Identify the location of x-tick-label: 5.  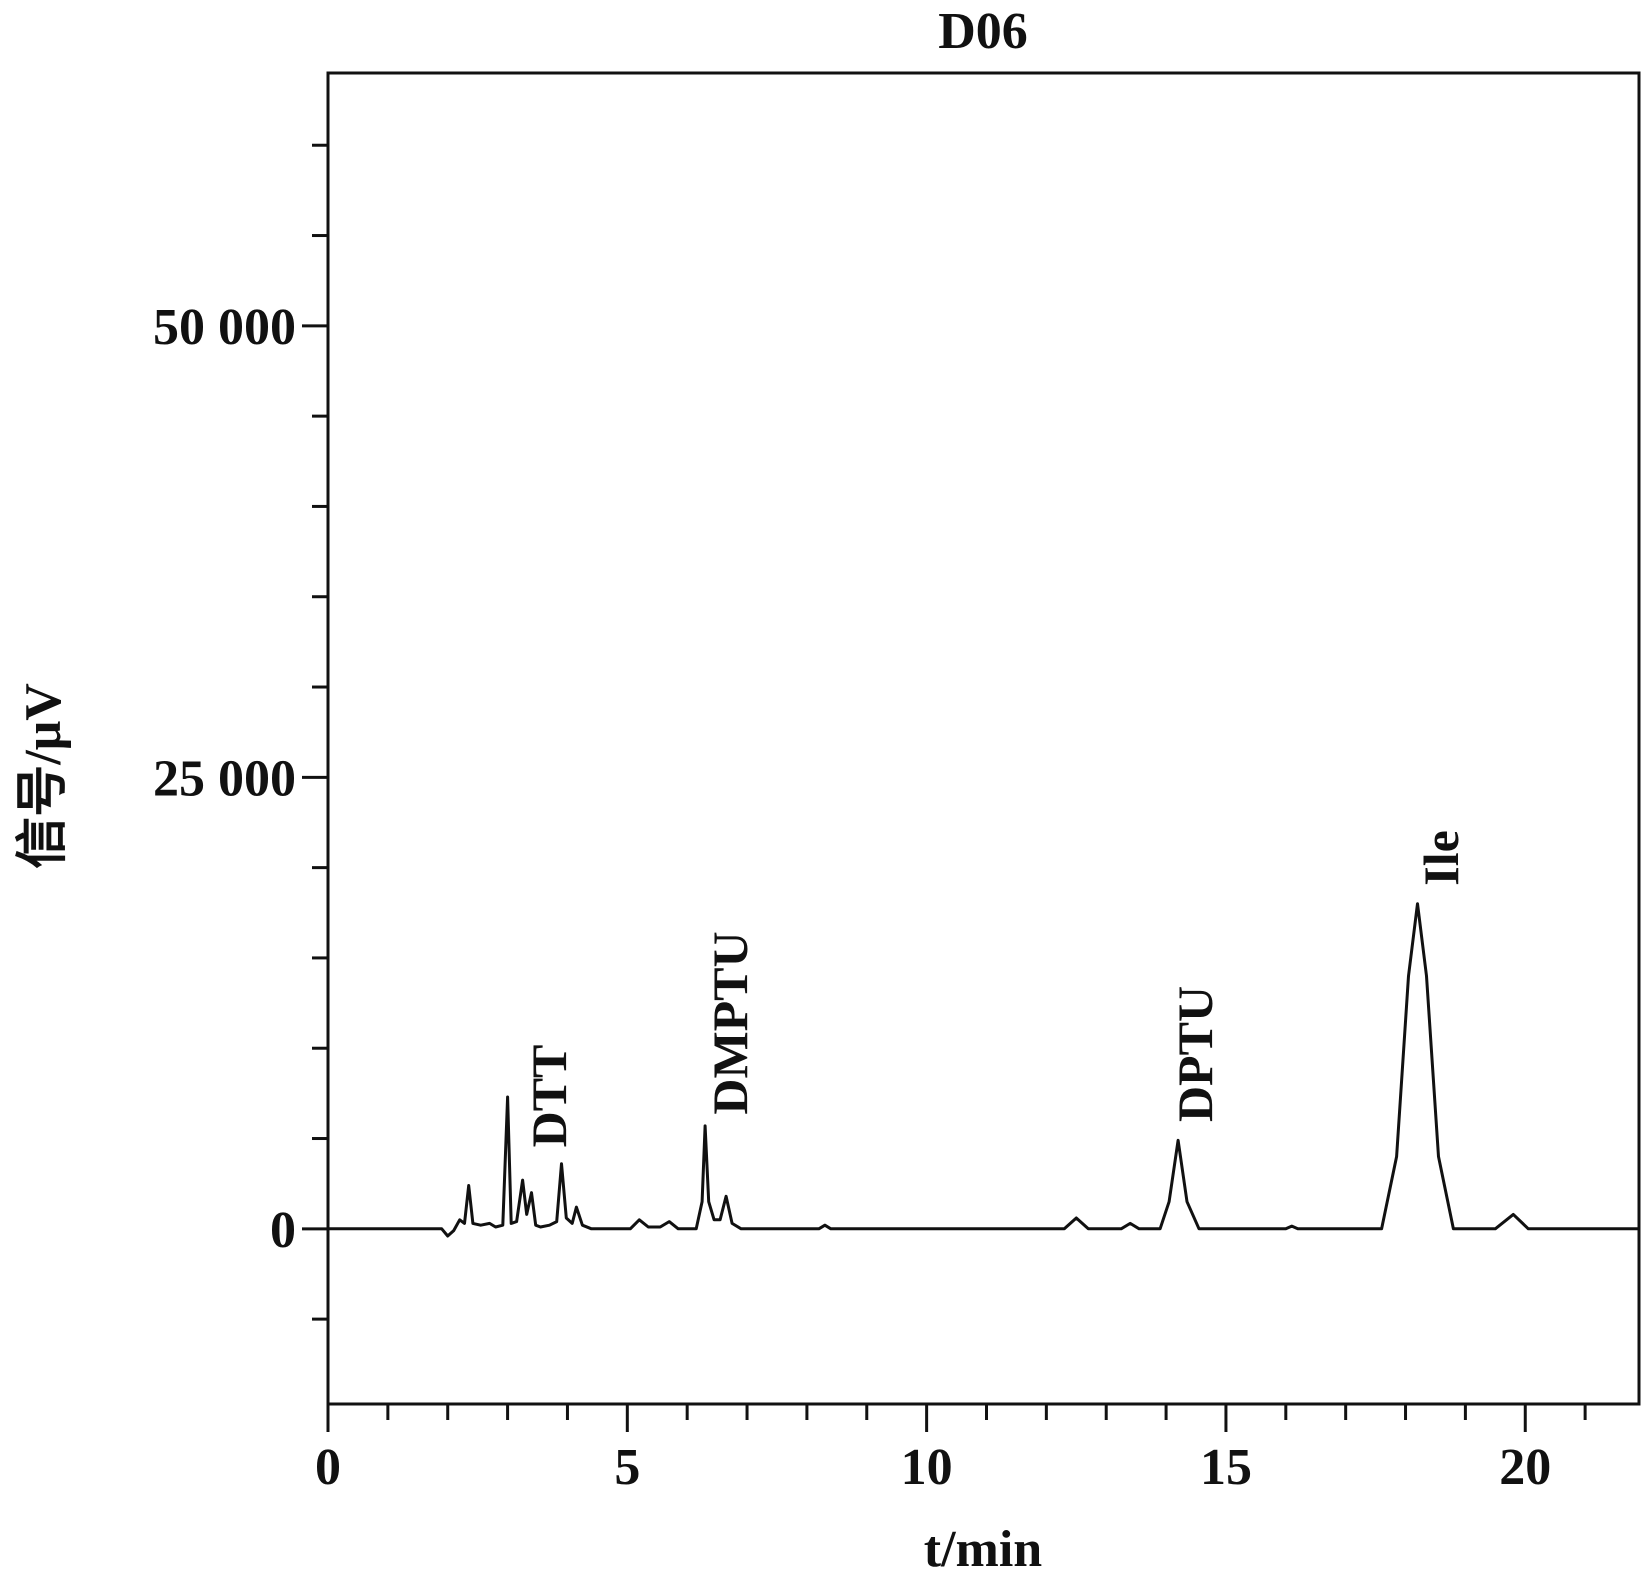
(627, 1467).